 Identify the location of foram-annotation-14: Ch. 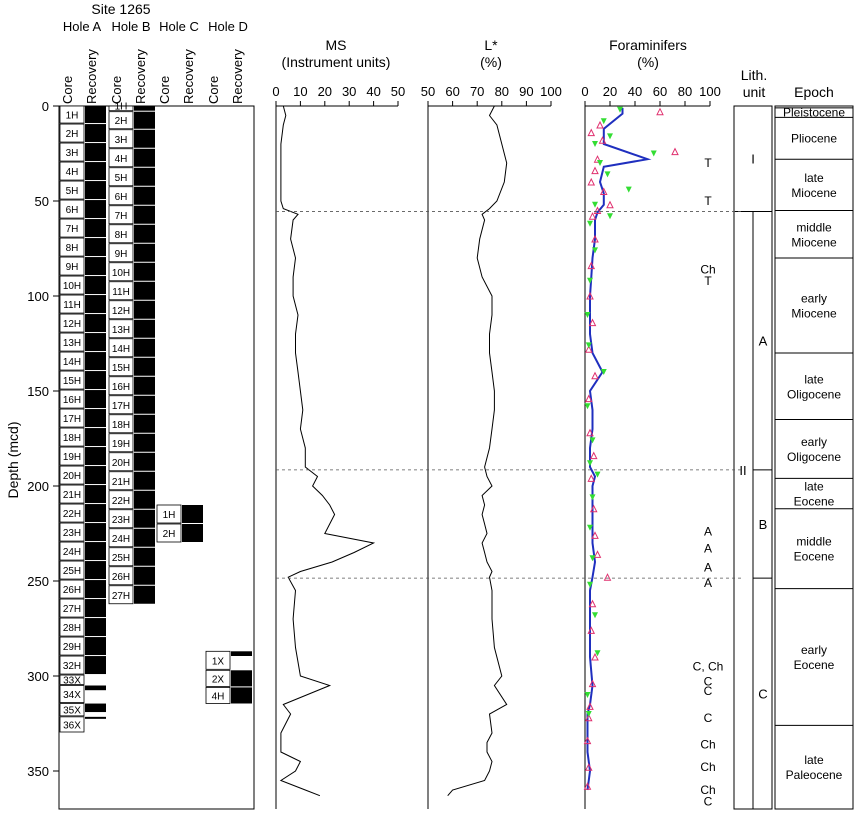
(707, 790).